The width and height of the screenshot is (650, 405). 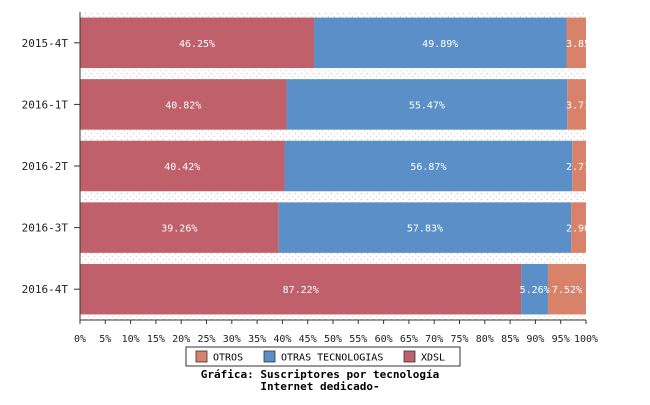 I want to click on x-tick-label-0: 0%, so click(x=80, y=339).